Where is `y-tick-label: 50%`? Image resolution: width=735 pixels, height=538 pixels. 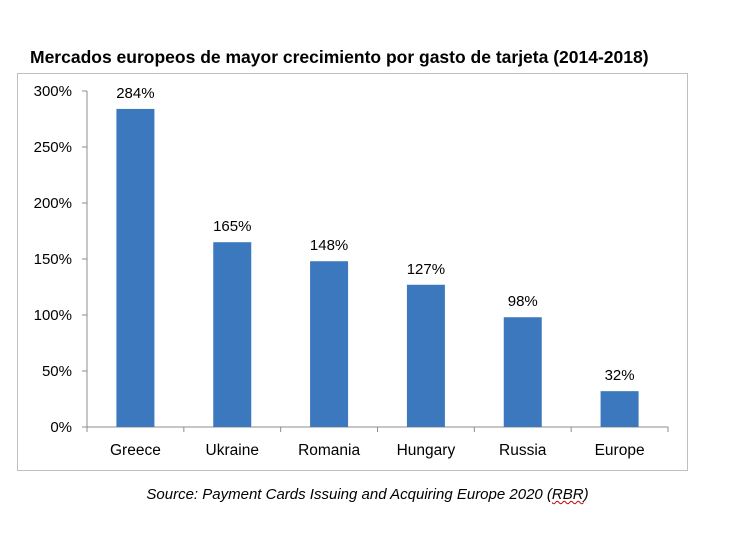
y-tick-label: 50% is located at coordinates (57, 371).